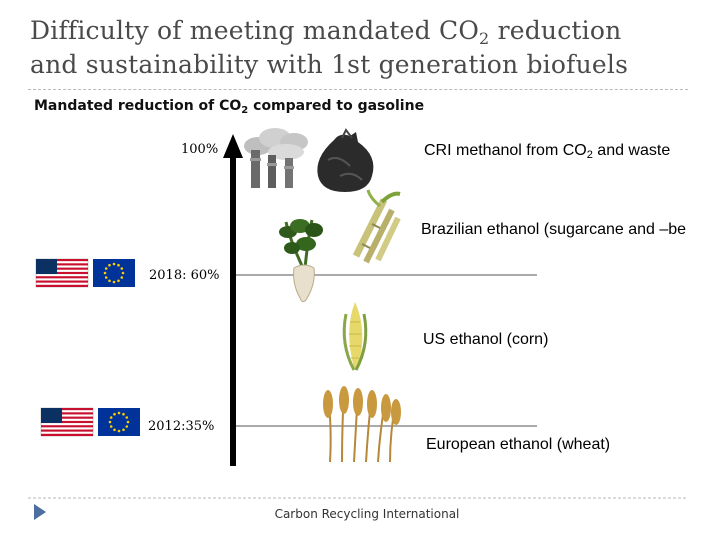 The image size is (720, 540). Describe the element at coordinates (233, 300) in the screenshot. I see `vertical-axis` at that location.